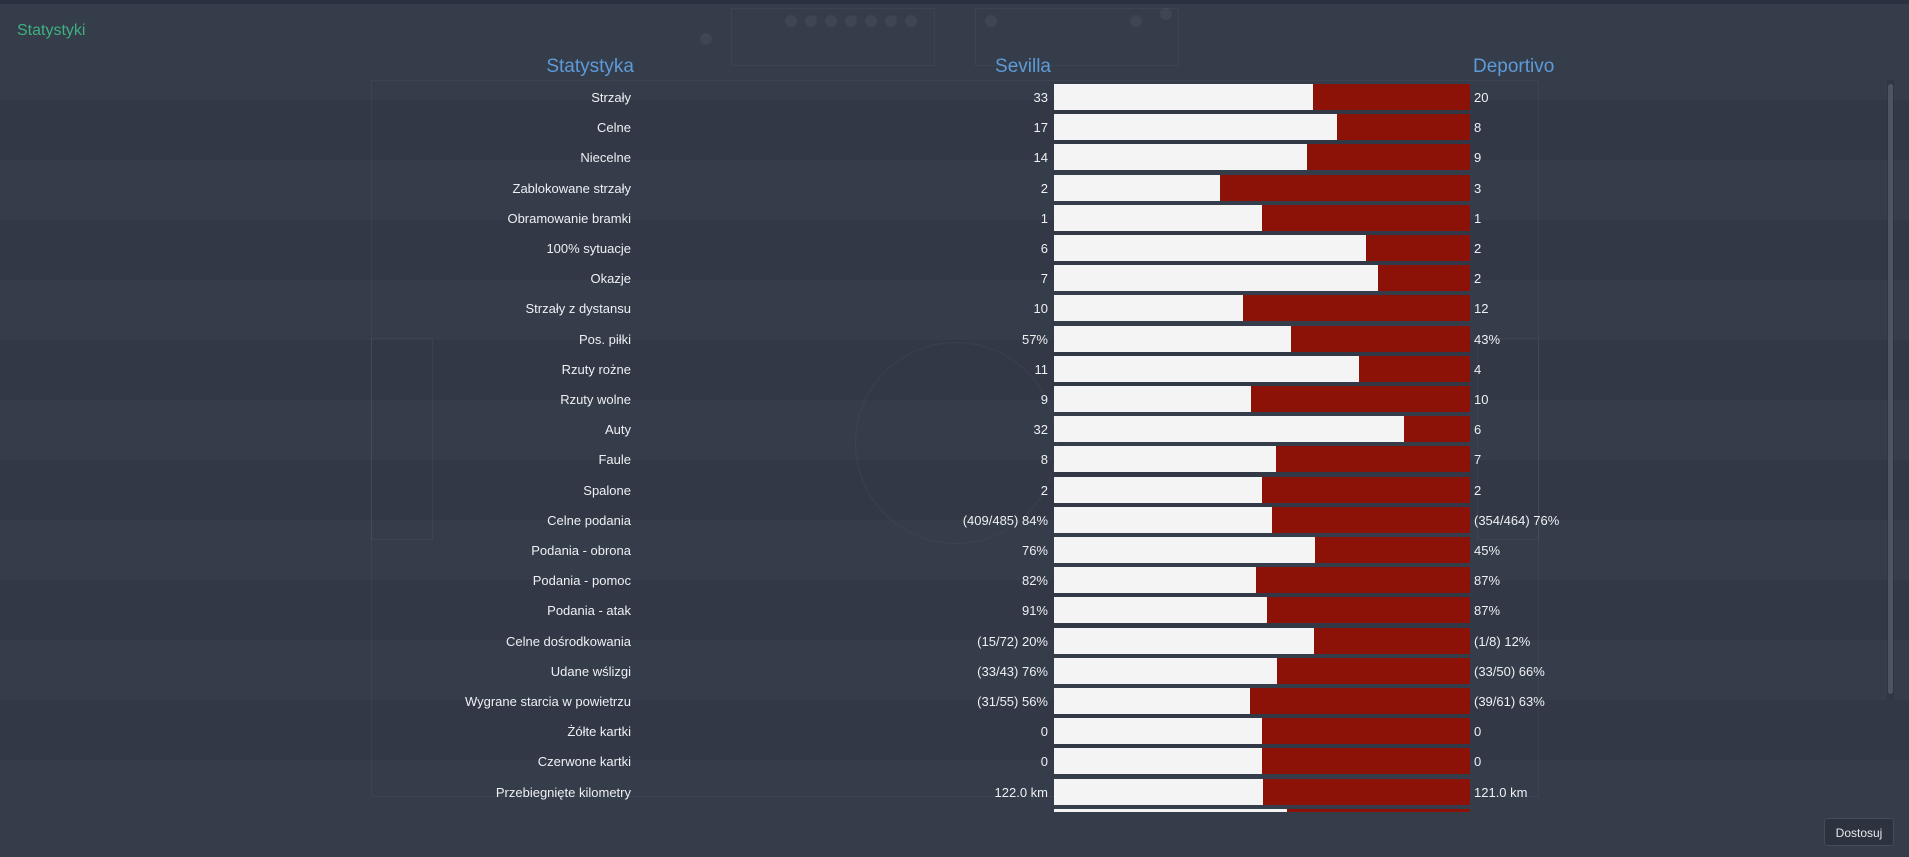 This screenshot has height=857, width=1909. Describe the element at coordinates (954, 187) in the screenshot. I see `stat-row: Zablokowane strzały 2 3` at that location.